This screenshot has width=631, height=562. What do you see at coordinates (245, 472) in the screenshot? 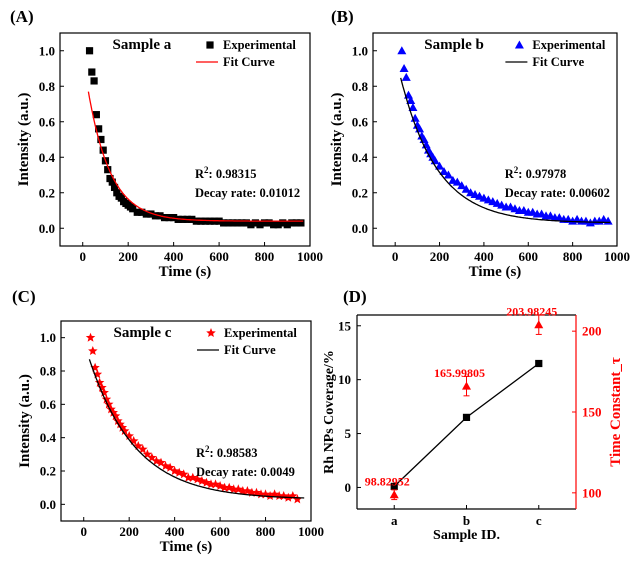
I see `decay-annotation: Decay rate: 0.0049` at bounding box center [245, 472].